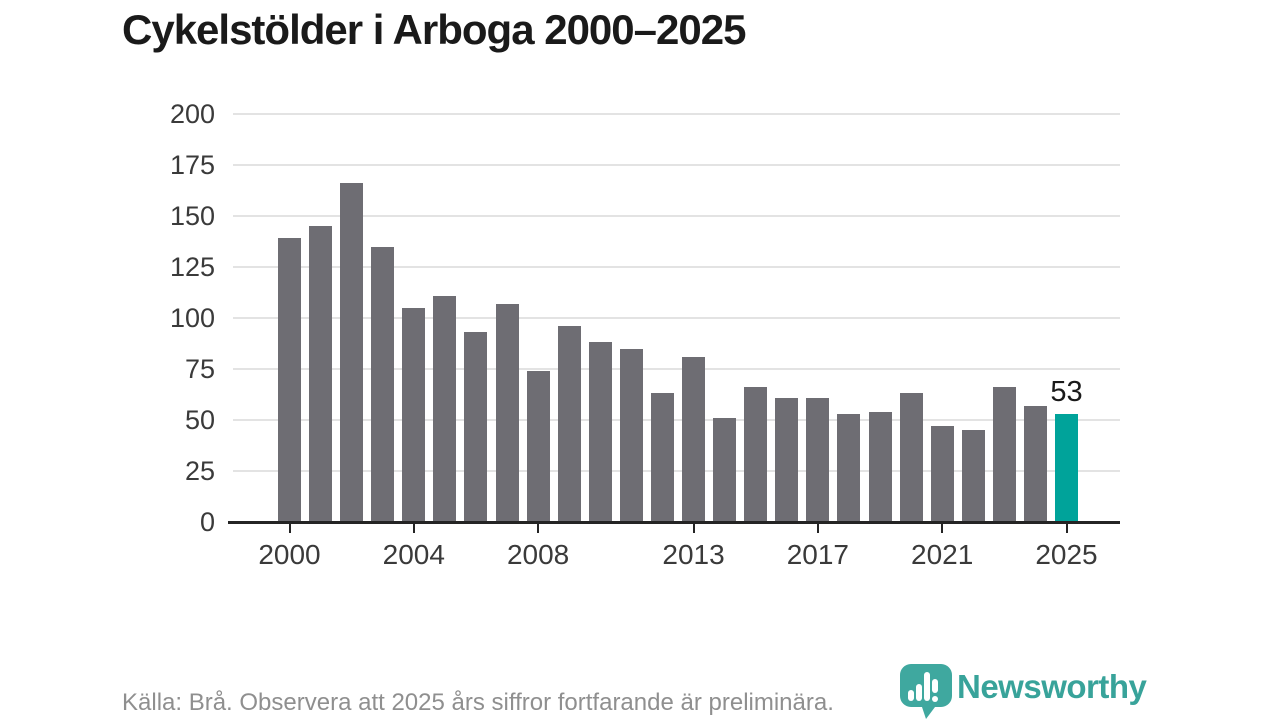 The width and height of the screenshot is (1280, 720). I want to click on bar-2022, so click(973, 476).